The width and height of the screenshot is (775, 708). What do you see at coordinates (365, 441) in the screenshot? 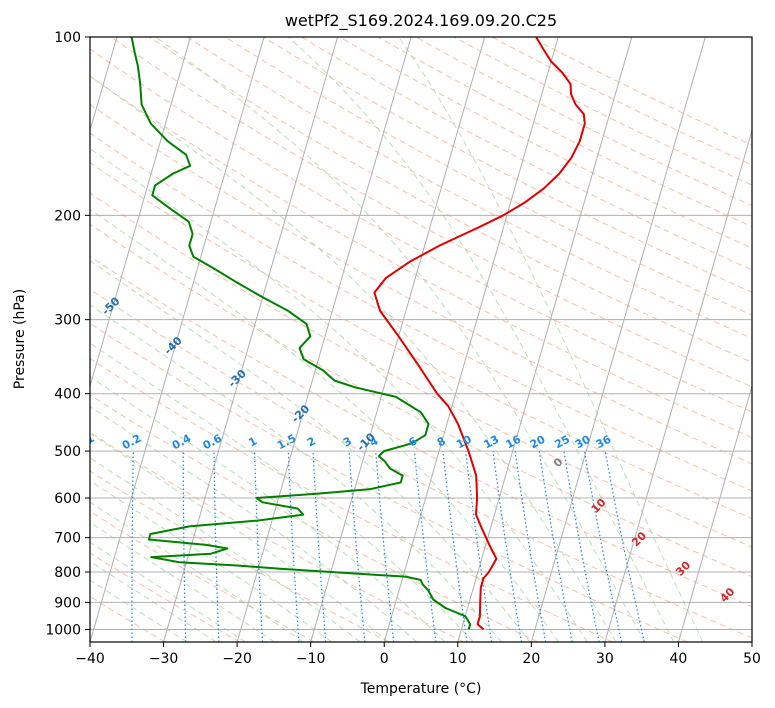
I see `isotherm-label: -10` at bounding box center [365, 441].